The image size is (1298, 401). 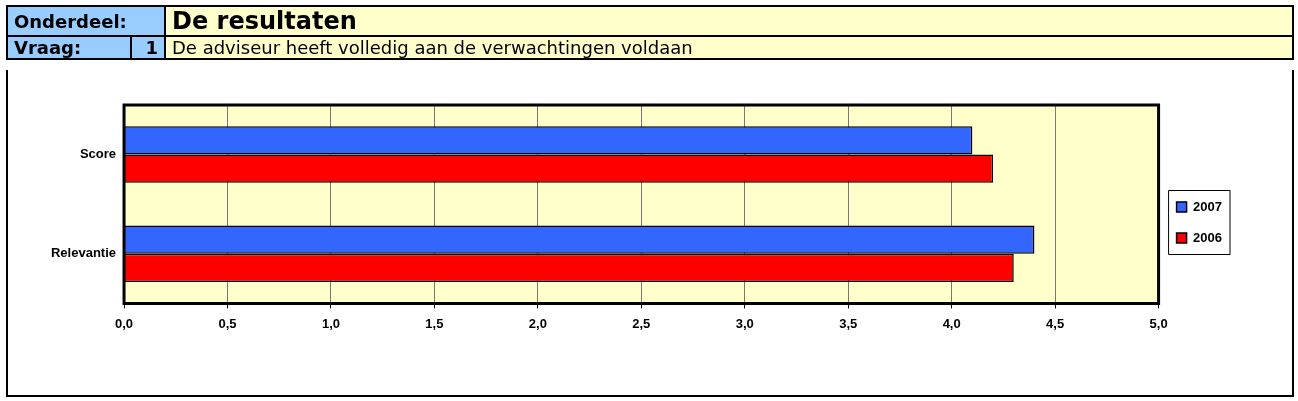 I want to click on x-tick-label: 3,0, so click(x=744, y=323).